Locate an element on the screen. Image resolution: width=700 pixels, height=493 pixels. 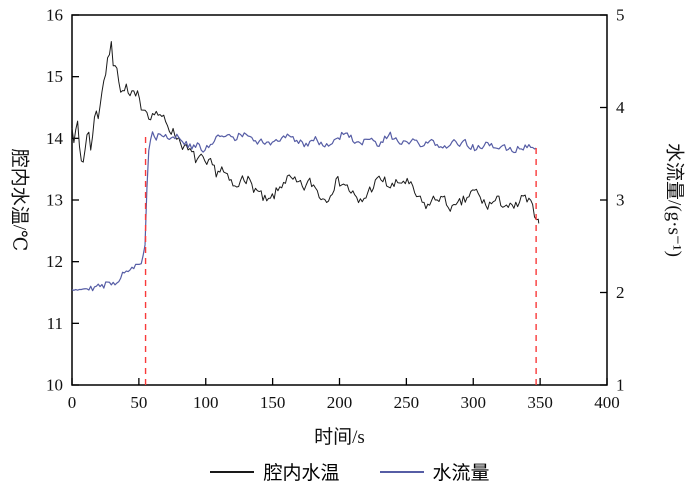
svg-text: 2 is located at coordinates (620, 292).